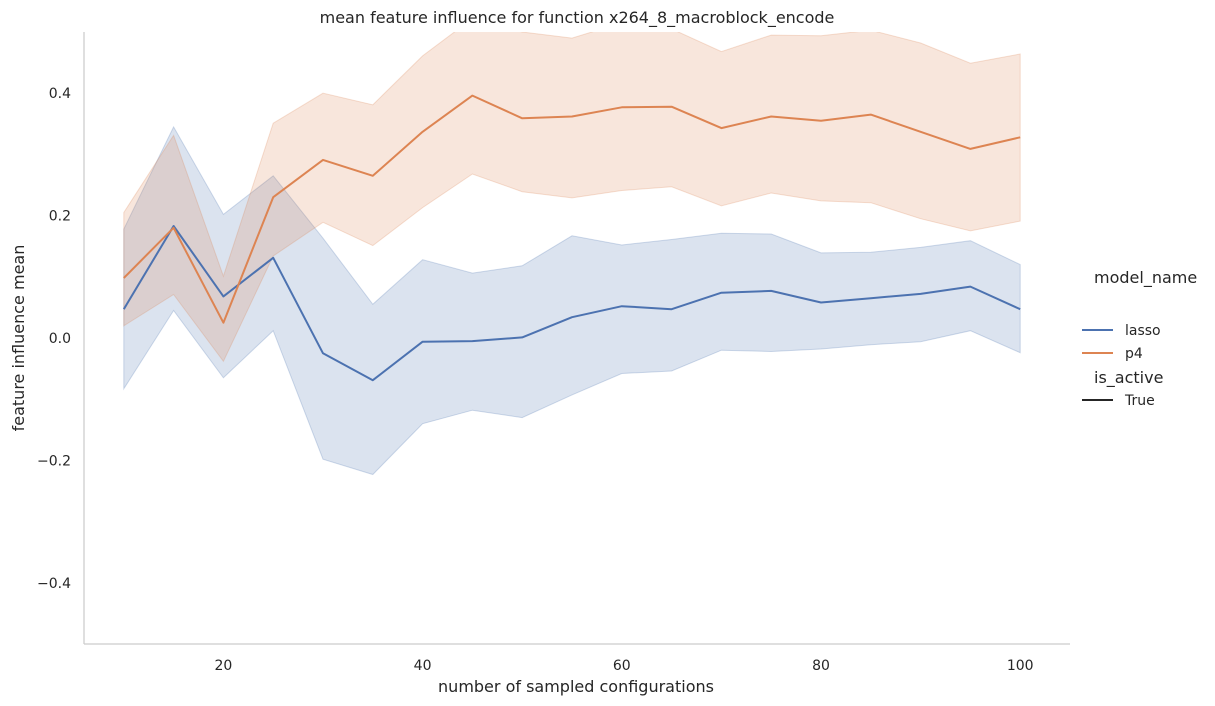  Describe the element at coordinates (1020, 666) in the screenshot. I see `x-tick-label: 100` at that location.